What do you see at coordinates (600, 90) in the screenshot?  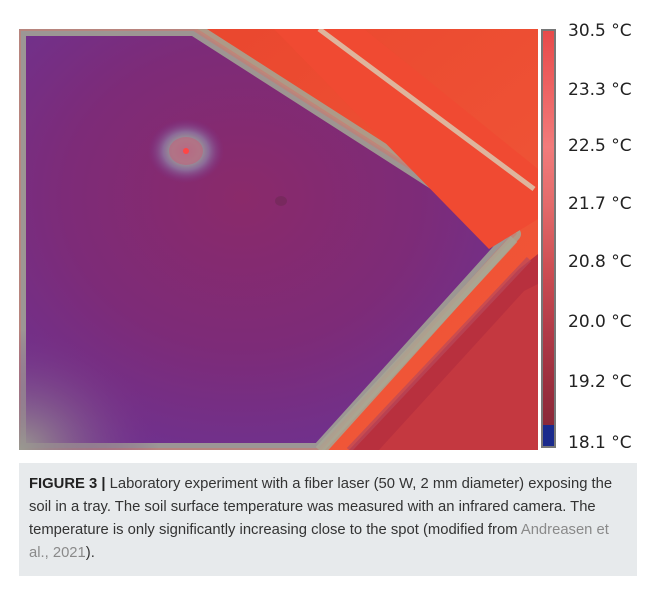 I see `colorbar-tick: 23.3 °C` at bounding box center [600, 90].